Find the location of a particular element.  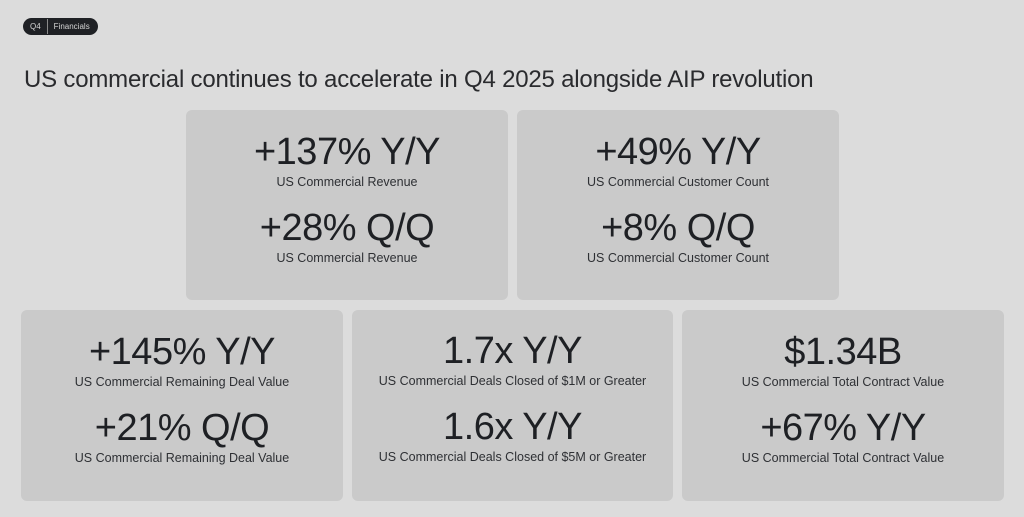

metric: +137% Y/Y US Commercial Revenue is located at coordinates (347, 160).